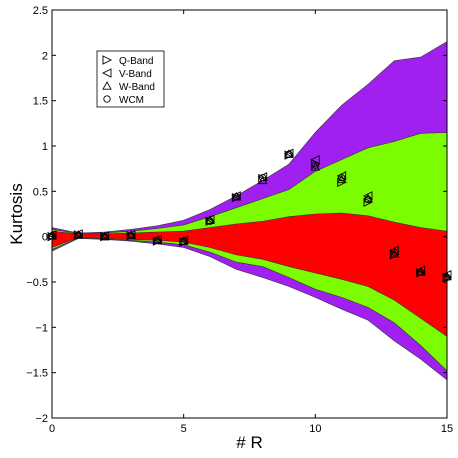  Describe the element at coordinates (16, 213) in the screenshot. I see `y-axis-label: Kurtosis` at that location.